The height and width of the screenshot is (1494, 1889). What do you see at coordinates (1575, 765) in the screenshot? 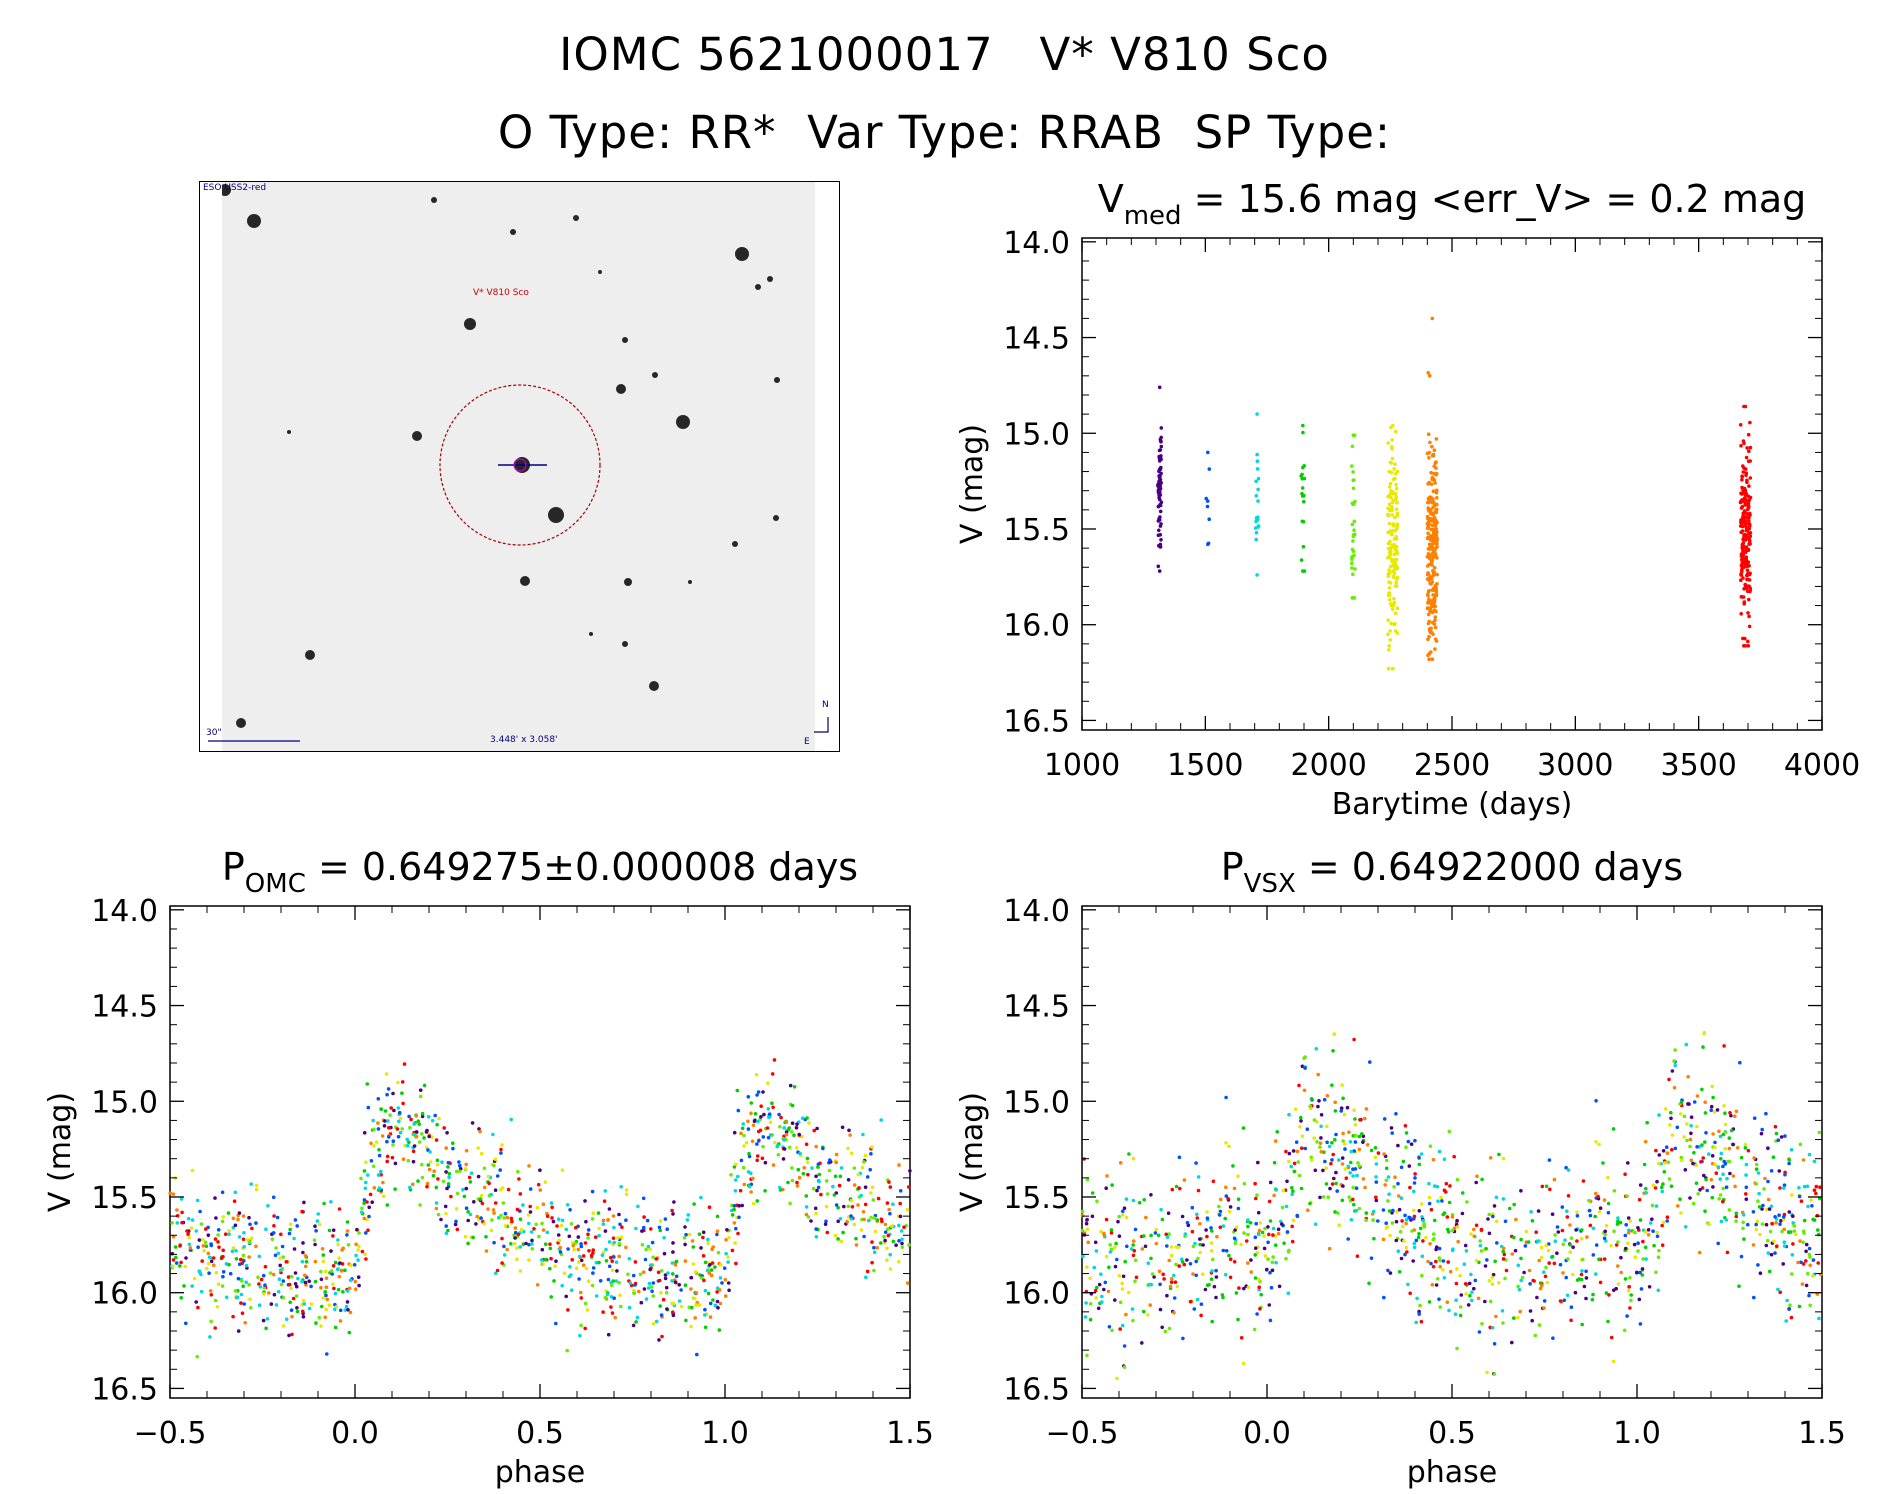
I see `x-tick-label: 3000` at bounding box center [1575, 765].